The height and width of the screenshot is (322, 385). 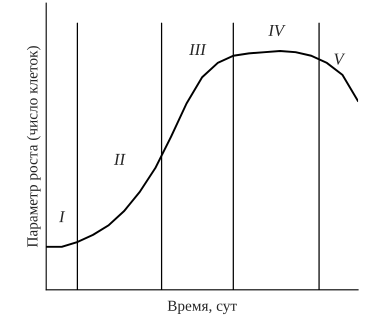 I want to click on annotation: II, so click(x=120, y=159).